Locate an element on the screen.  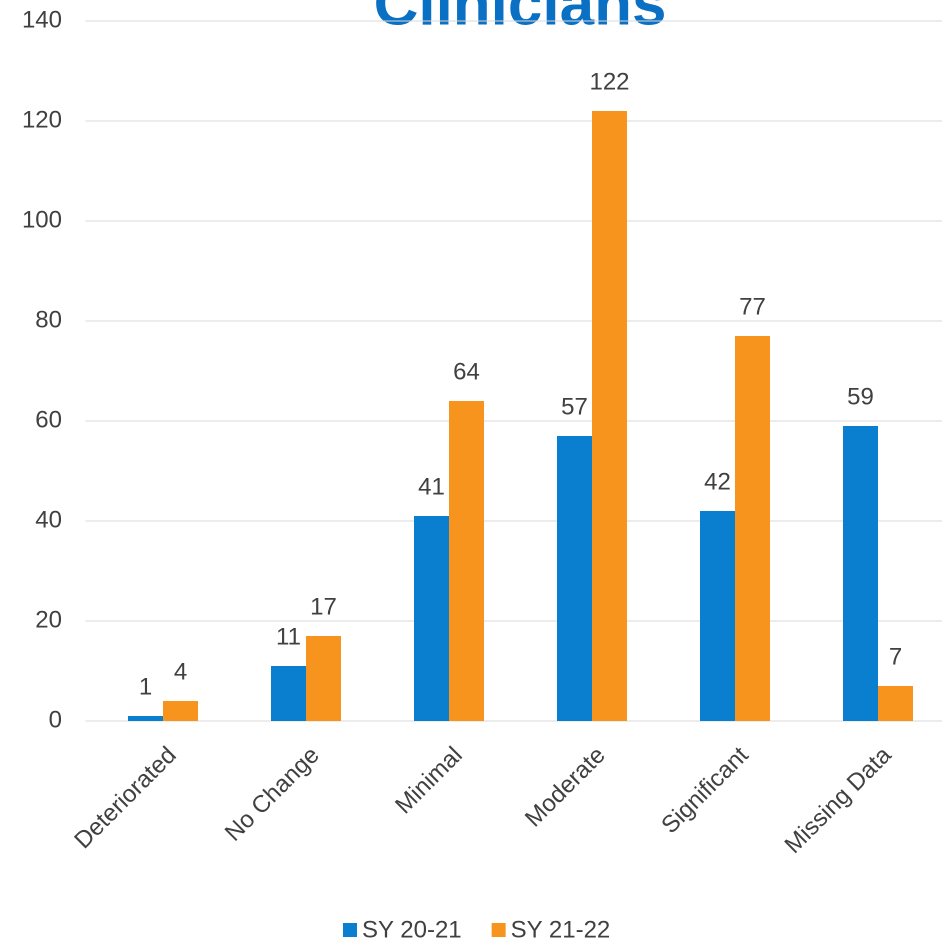
value-label: 57 is located at coordinates (574, 406).